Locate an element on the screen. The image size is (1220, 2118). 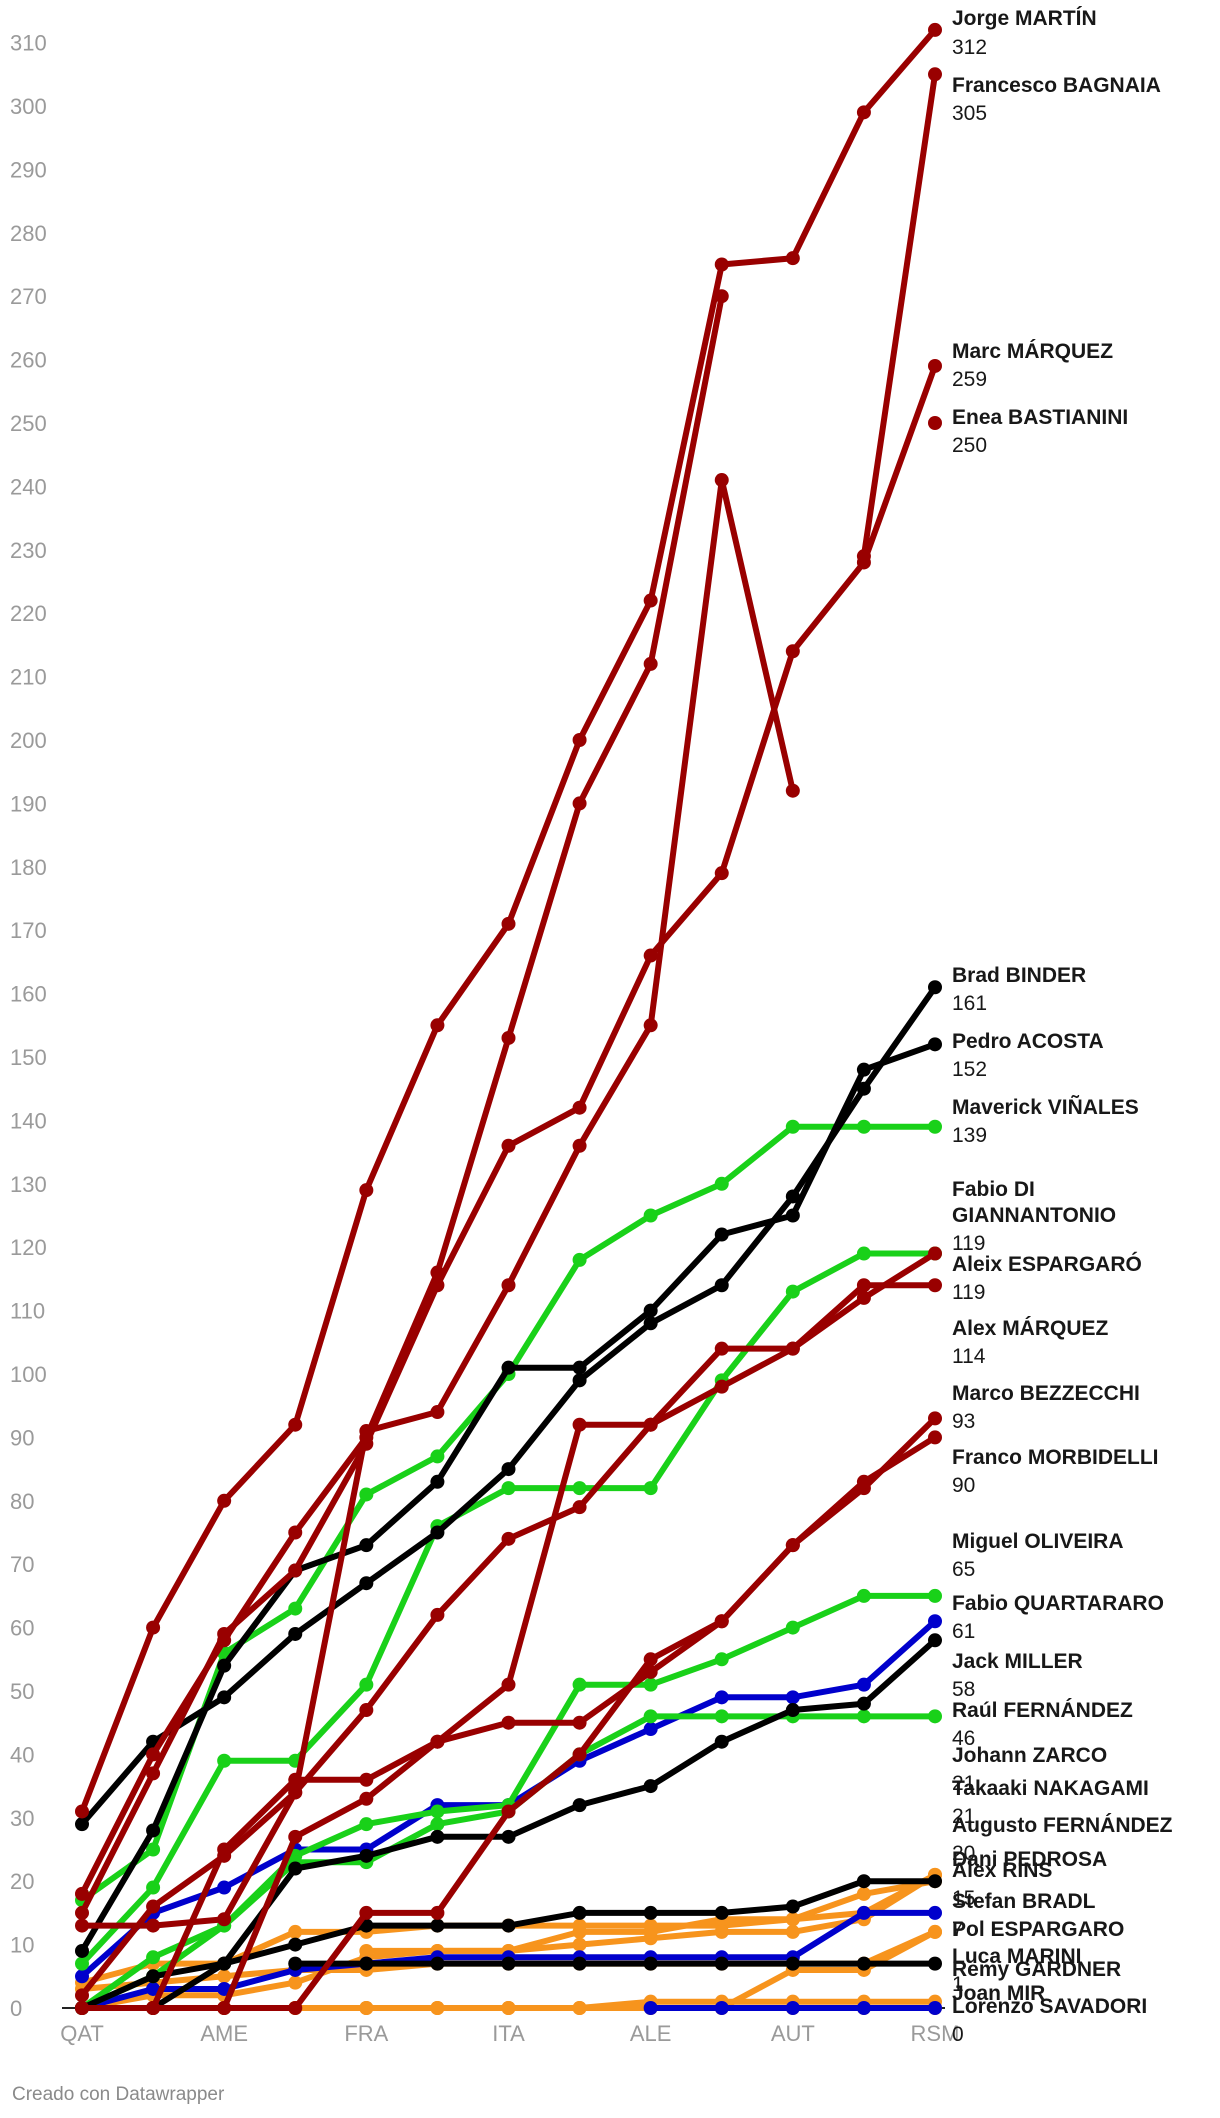
series-end-value: 15 is located at coordinates (963, 1898).